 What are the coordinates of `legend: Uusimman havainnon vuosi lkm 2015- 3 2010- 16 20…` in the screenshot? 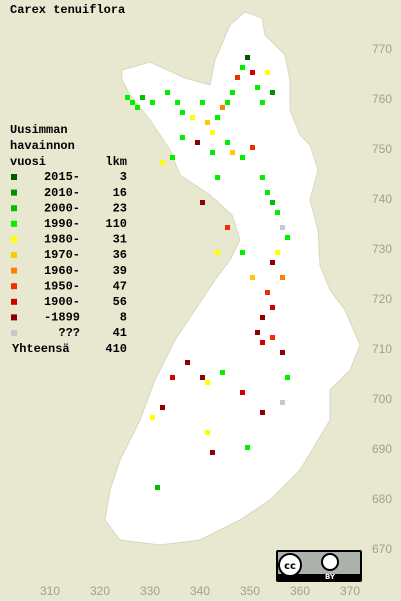 It's located at (68, 239).